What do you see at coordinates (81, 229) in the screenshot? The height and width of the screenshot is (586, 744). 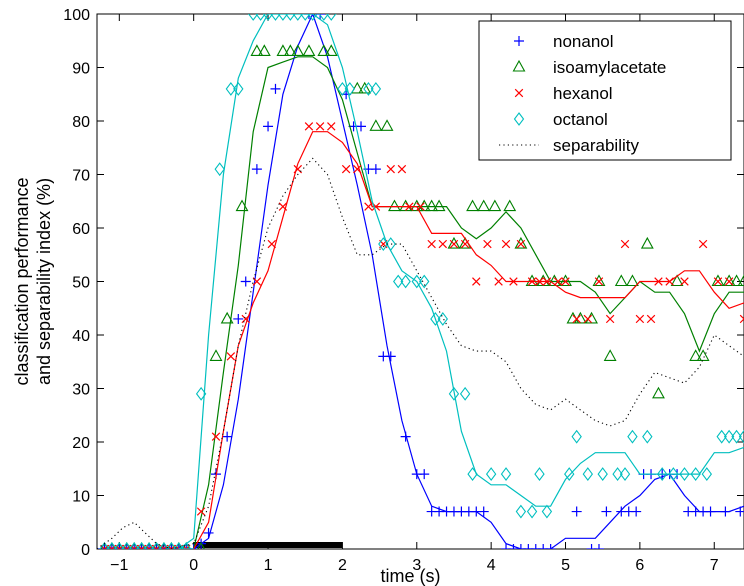 I see `y-tick-label: 60` at bounding box center [81, 229].